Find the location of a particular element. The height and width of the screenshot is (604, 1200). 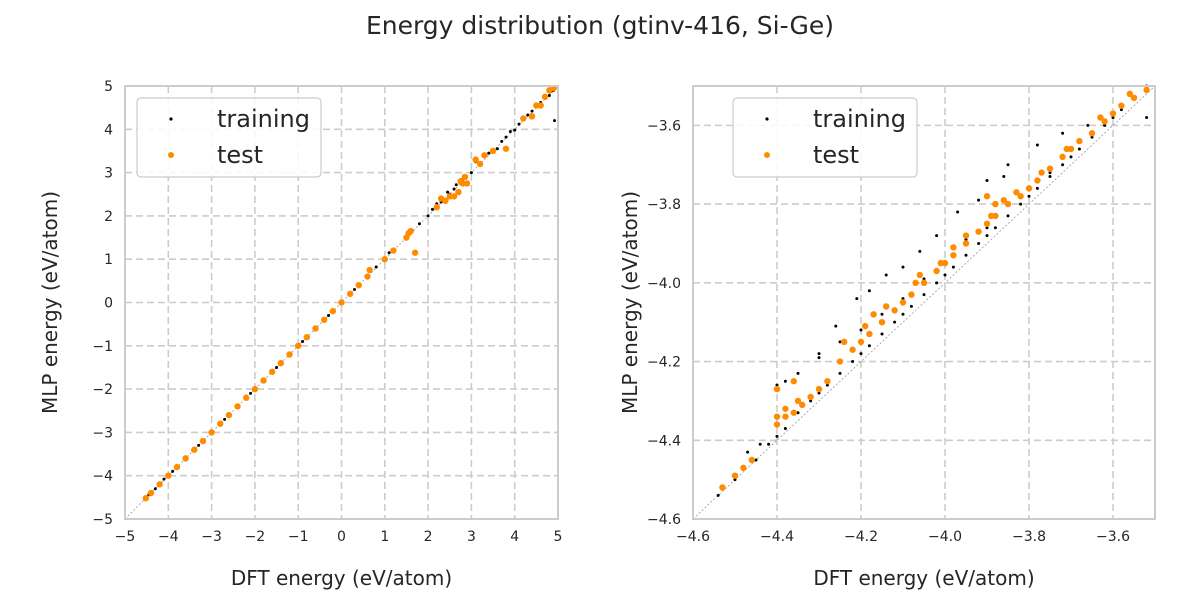

legend-marker-training is located at coordinates (767, 119).